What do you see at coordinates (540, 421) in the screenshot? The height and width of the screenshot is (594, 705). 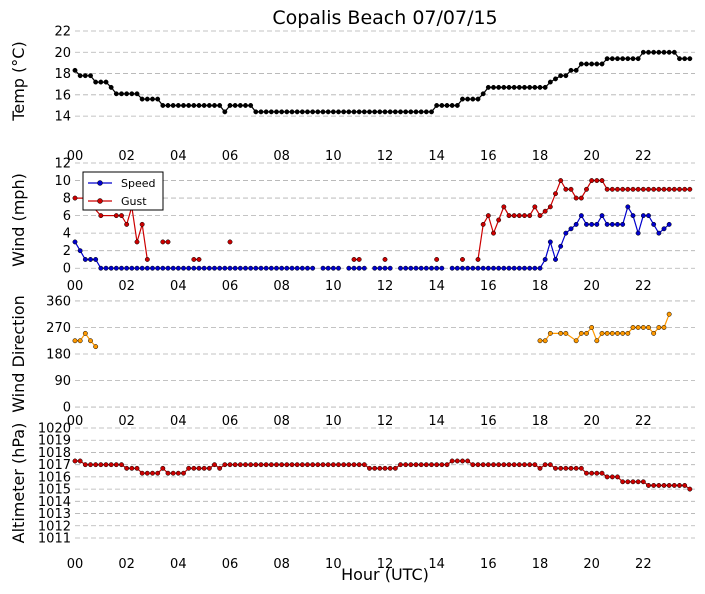 I see `x-tick-label: 18` at bounding box center [540, 421].